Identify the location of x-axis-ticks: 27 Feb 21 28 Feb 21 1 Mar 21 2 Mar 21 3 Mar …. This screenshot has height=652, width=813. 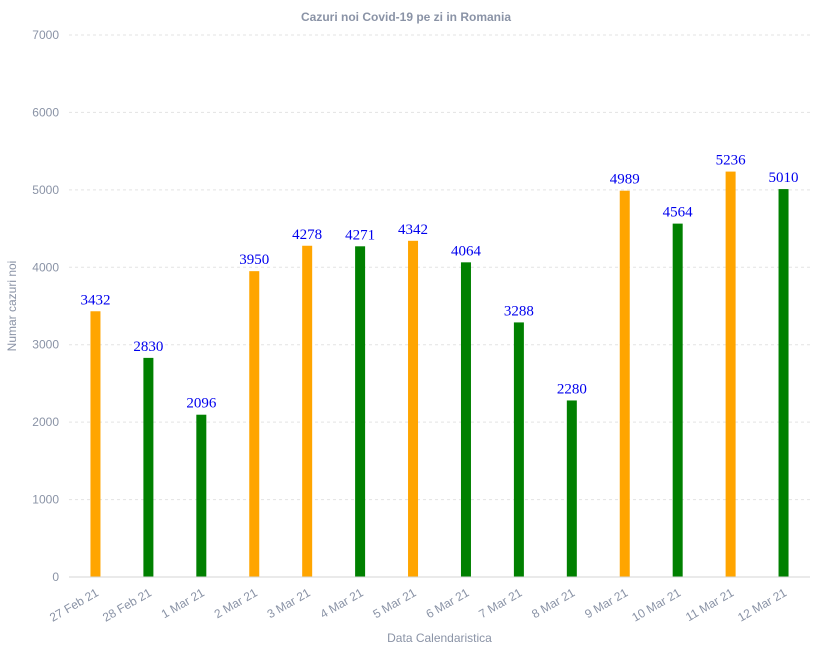
(418, 604).